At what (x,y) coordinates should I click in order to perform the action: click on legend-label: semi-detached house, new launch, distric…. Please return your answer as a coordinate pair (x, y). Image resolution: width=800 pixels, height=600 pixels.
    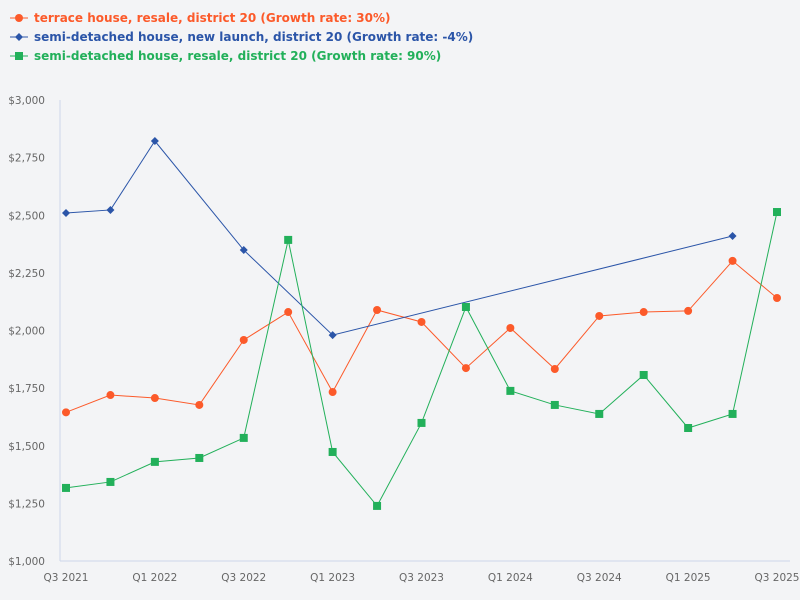
    Looking at the image, I should click on (254, 36).